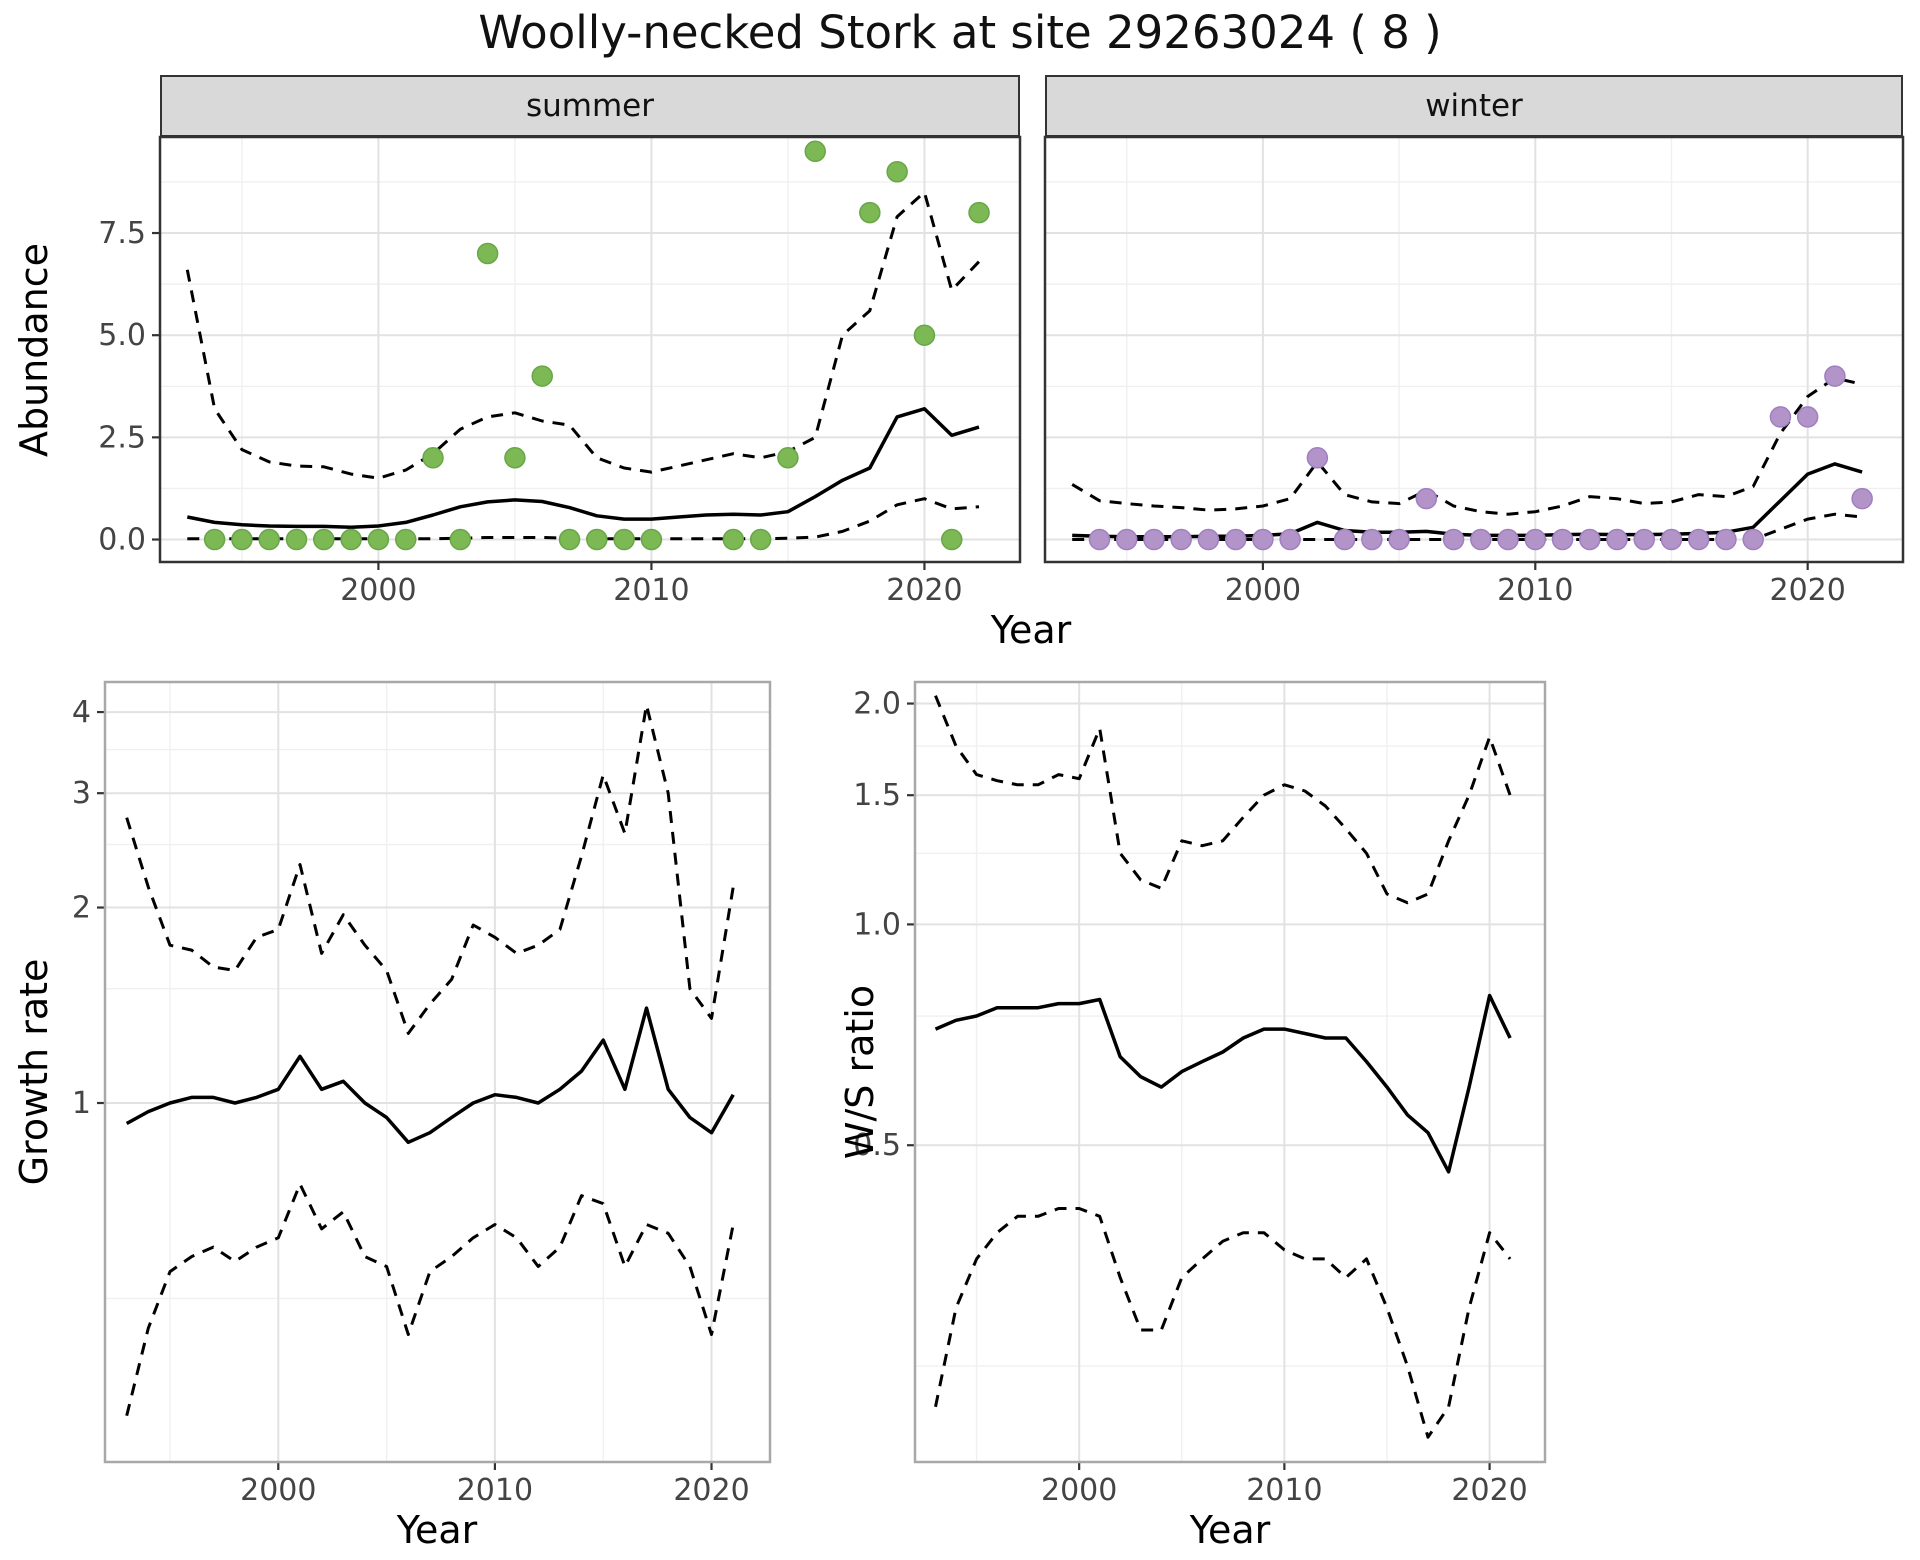 This screenshot has width=1920, height=1560. What do you see at coordinates (81, 1103) in the screenshot?
I see `y-tick-label: 1` at bounding box center [81, 1103].